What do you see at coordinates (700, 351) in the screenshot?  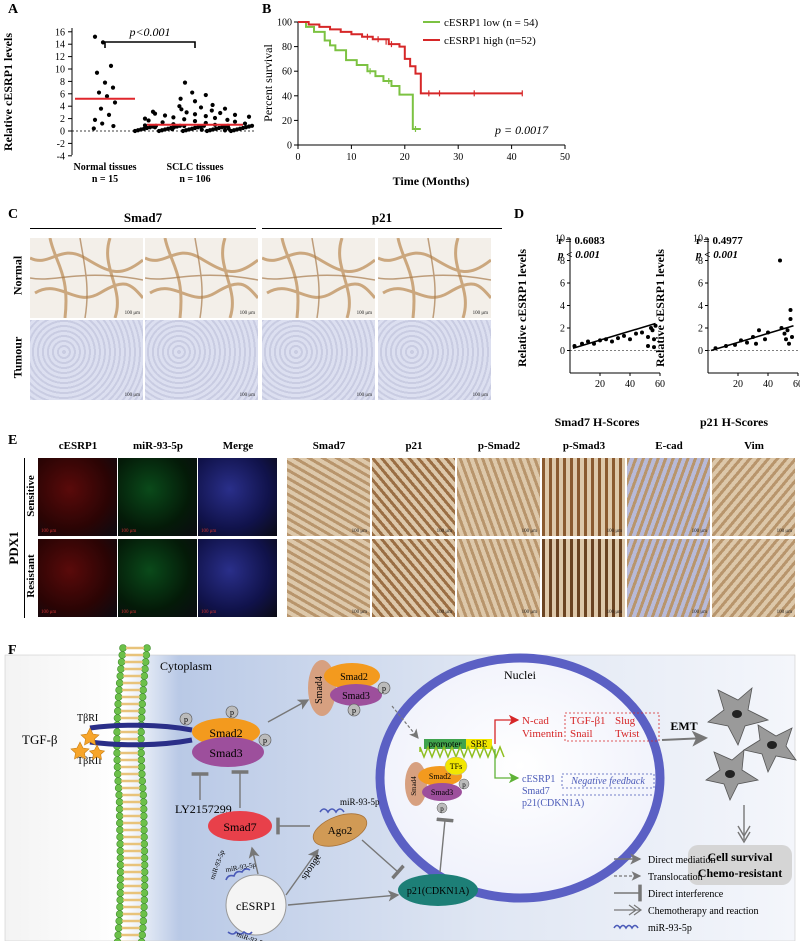 I see `panel-d-ytick: 0` at bounding box center [700, 351].